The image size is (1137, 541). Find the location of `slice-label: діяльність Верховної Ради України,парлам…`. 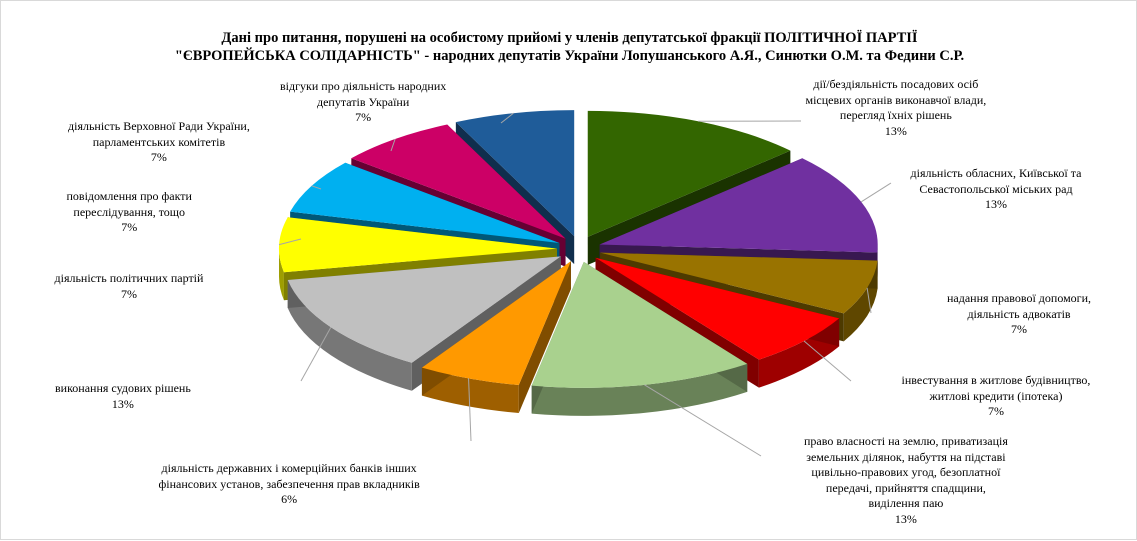

slice-label: діяльність Верховної Ради України,парлам… is located at coordinates (159, 142).